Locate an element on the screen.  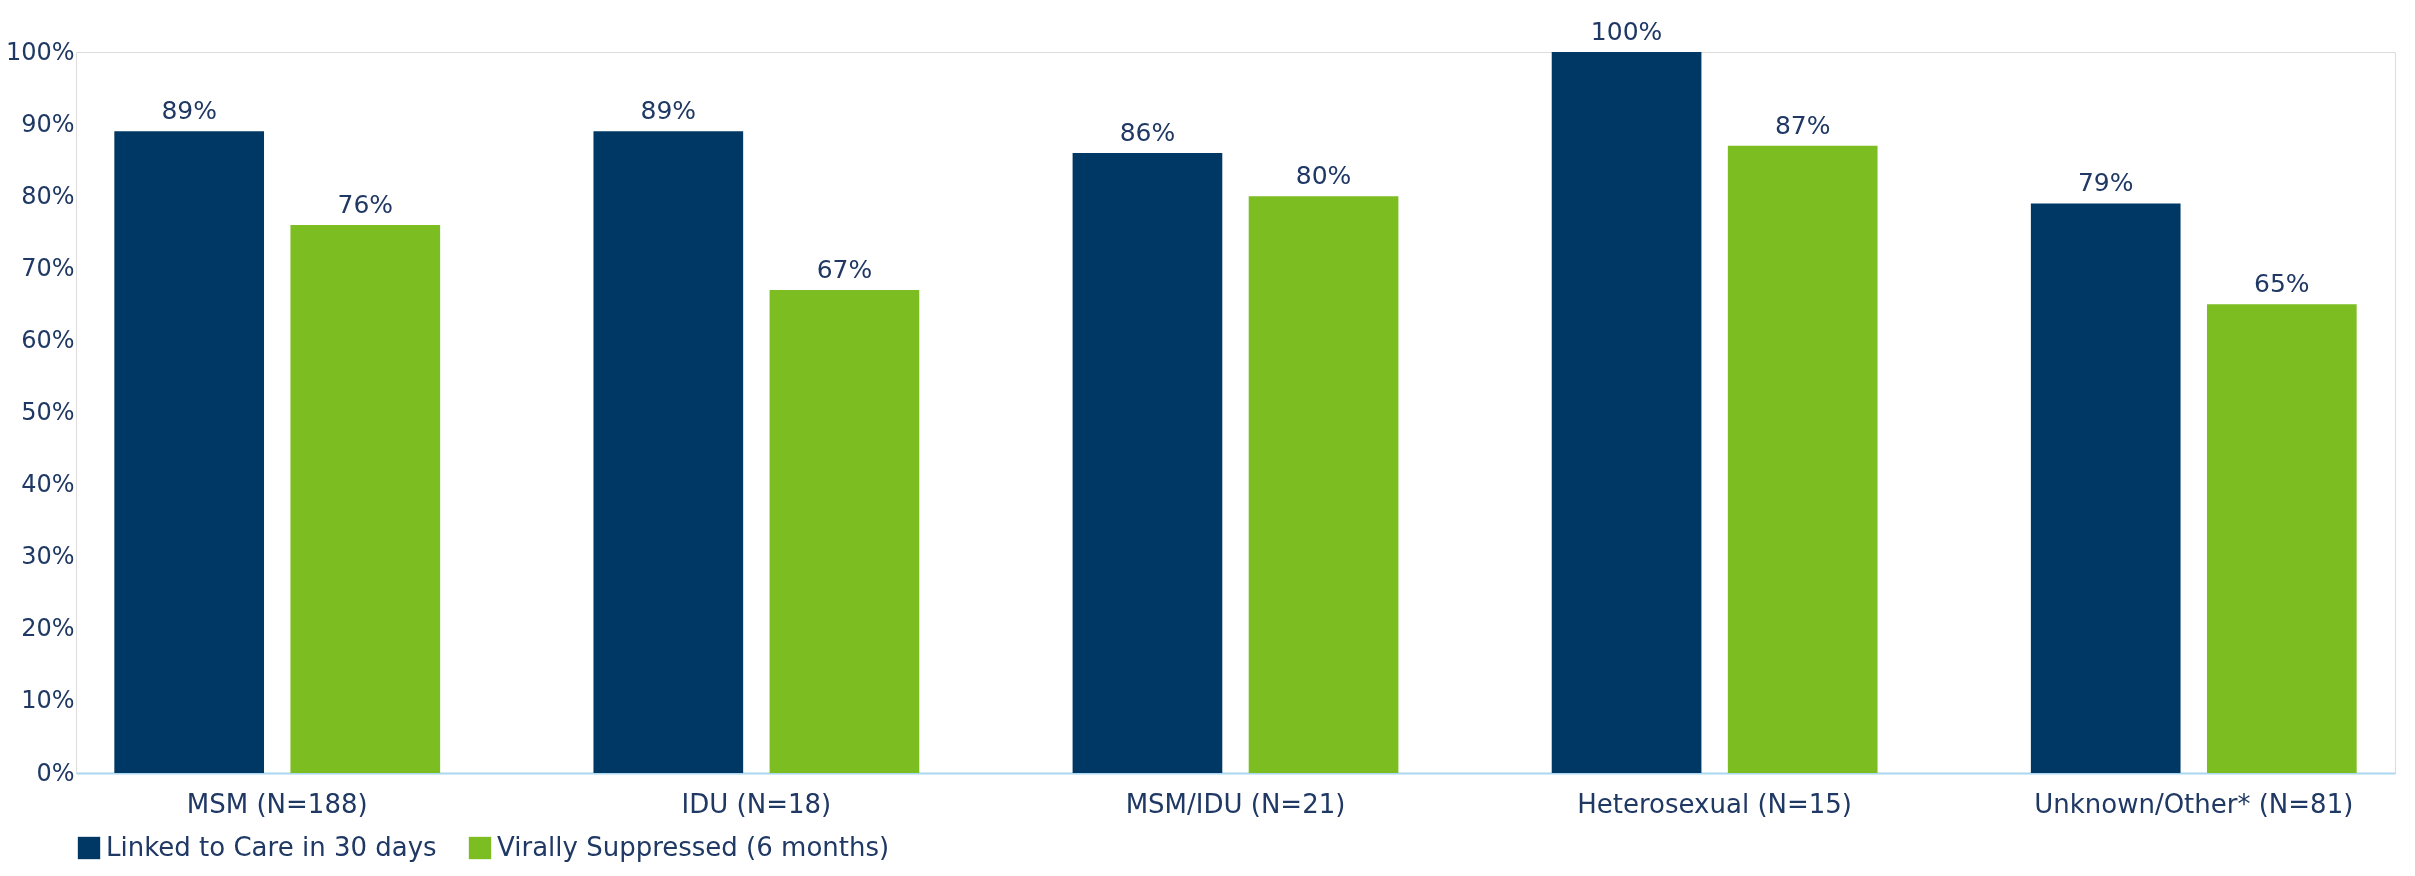
y-tick-label: 40% is located at coordinates (48, 484).